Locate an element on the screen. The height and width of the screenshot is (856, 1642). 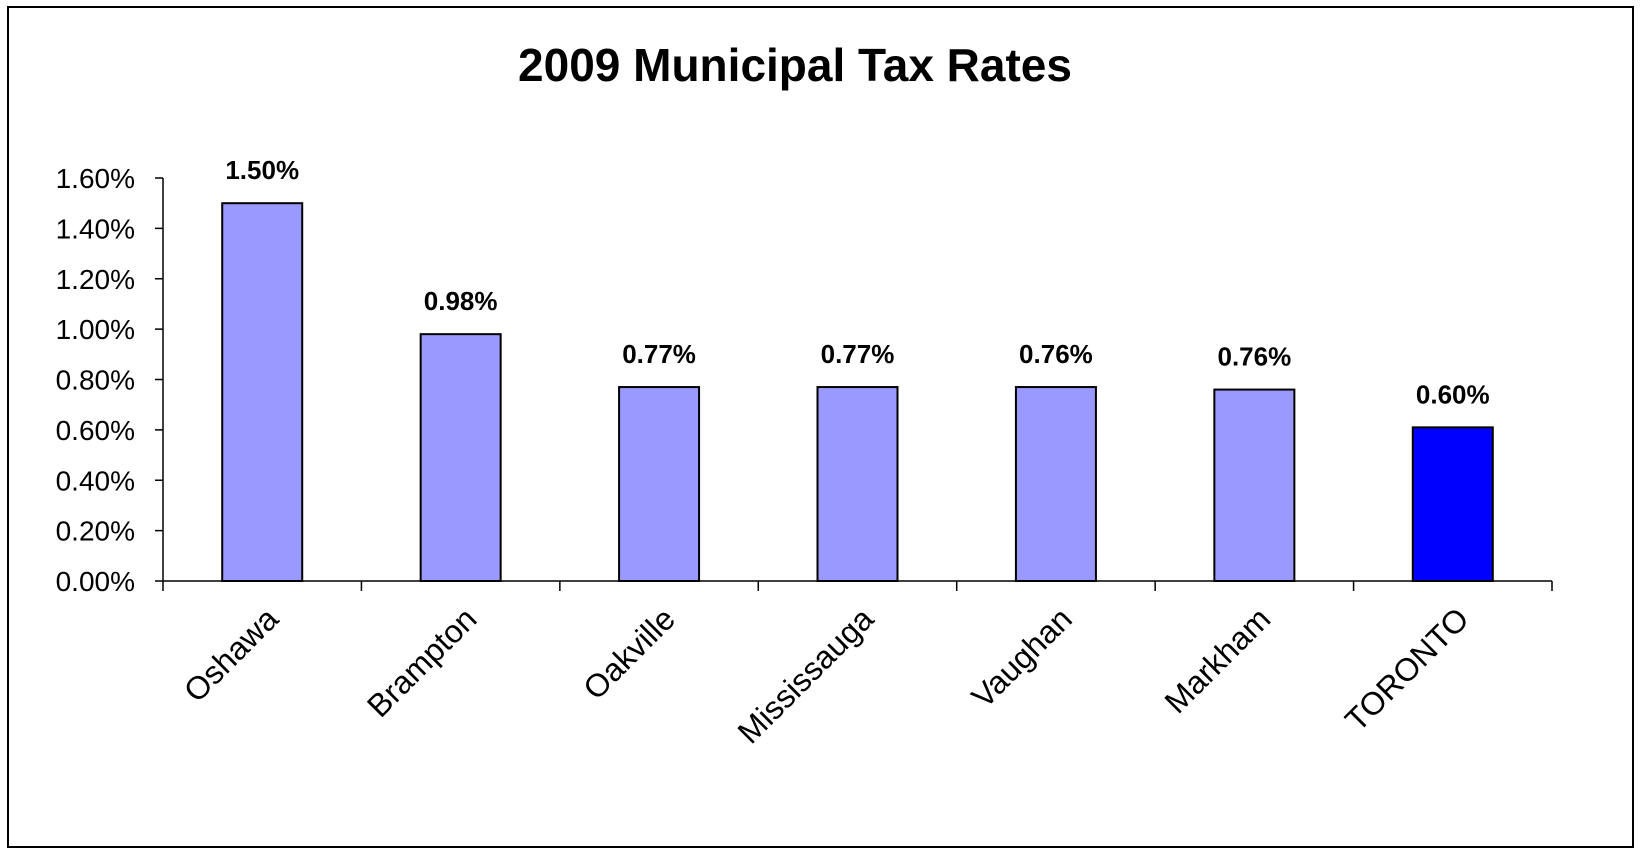
y-tick-label: 1.00% is located at coordinates (95, 329).